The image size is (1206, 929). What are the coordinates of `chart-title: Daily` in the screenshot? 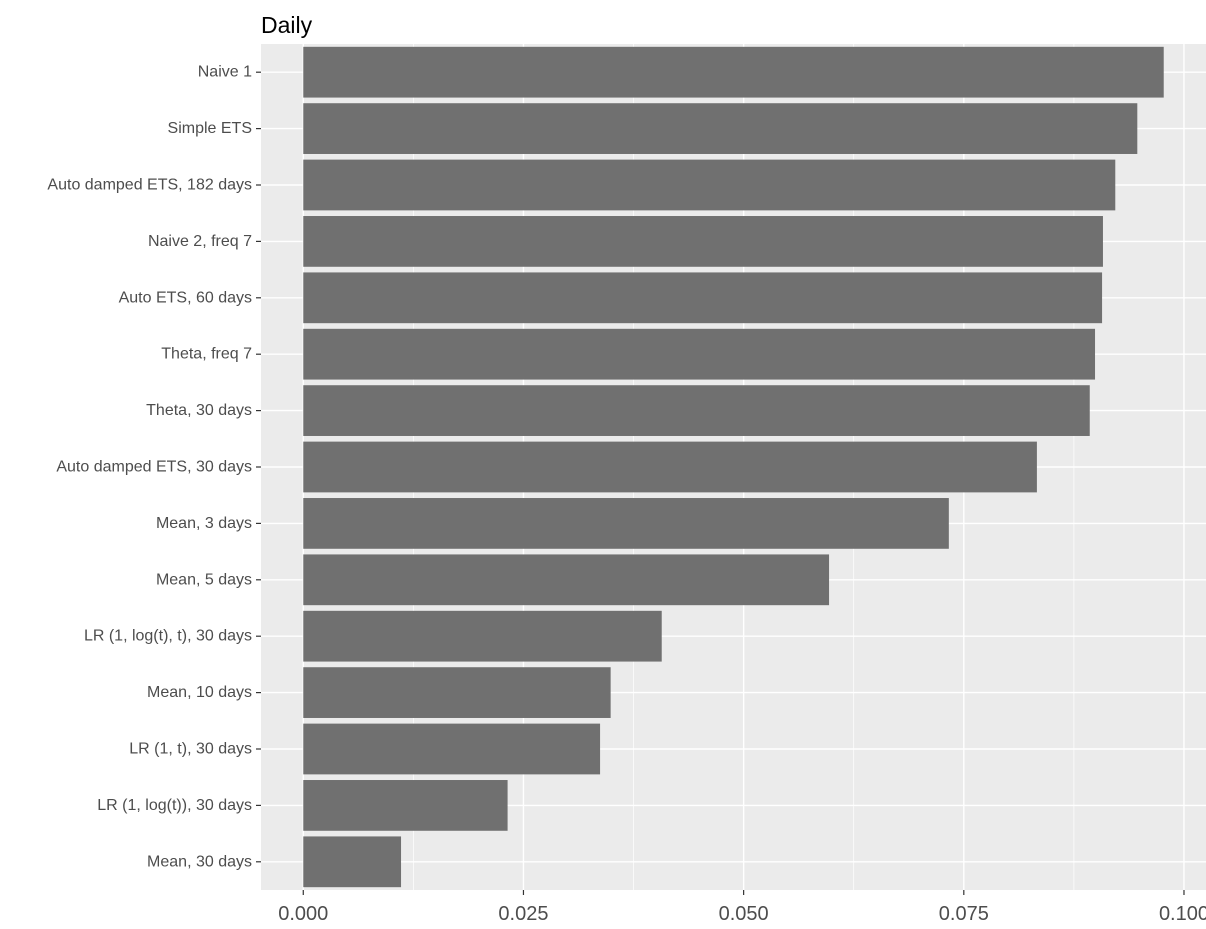 It's located at (287, 25).